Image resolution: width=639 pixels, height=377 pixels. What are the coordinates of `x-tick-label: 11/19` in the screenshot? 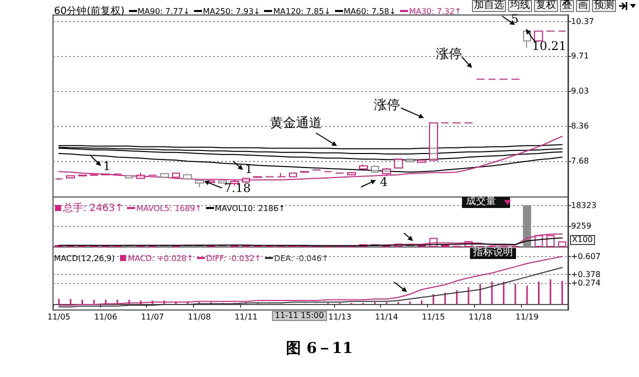 It's located at (527, 317).